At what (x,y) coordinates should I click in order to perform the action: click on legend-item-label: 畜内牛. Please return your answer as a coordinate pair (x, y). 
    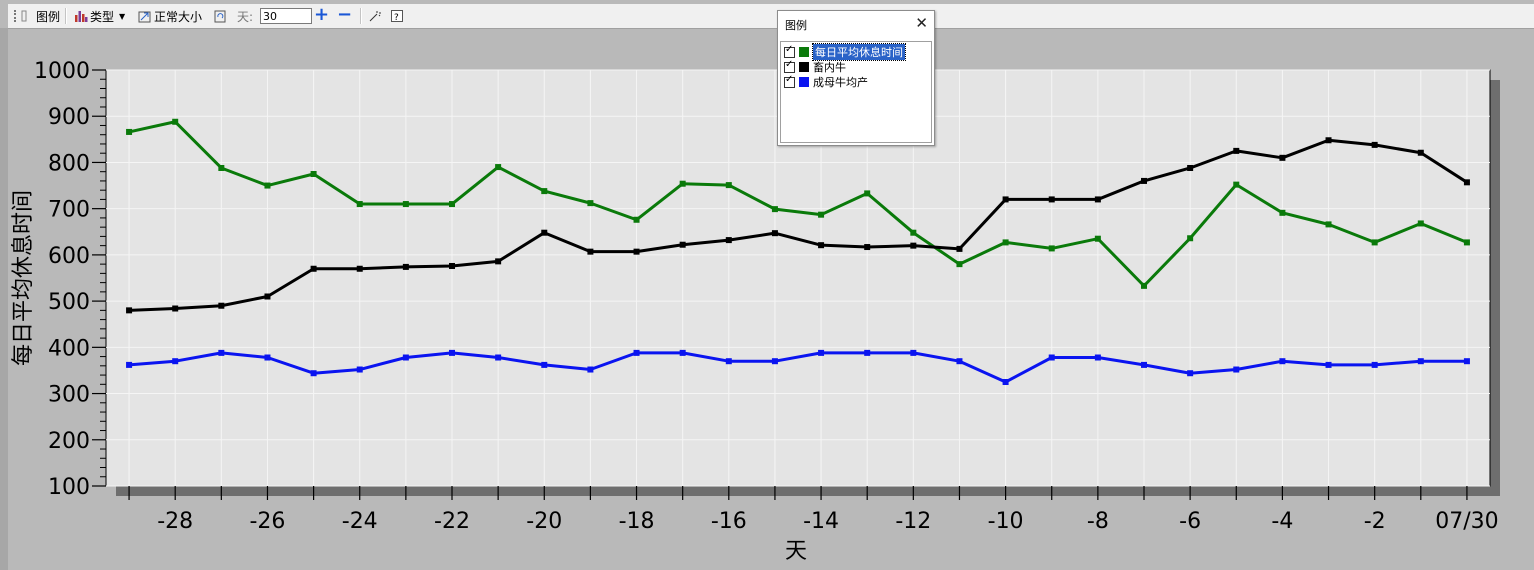
    Looking at the image, I should click on (829, 67).